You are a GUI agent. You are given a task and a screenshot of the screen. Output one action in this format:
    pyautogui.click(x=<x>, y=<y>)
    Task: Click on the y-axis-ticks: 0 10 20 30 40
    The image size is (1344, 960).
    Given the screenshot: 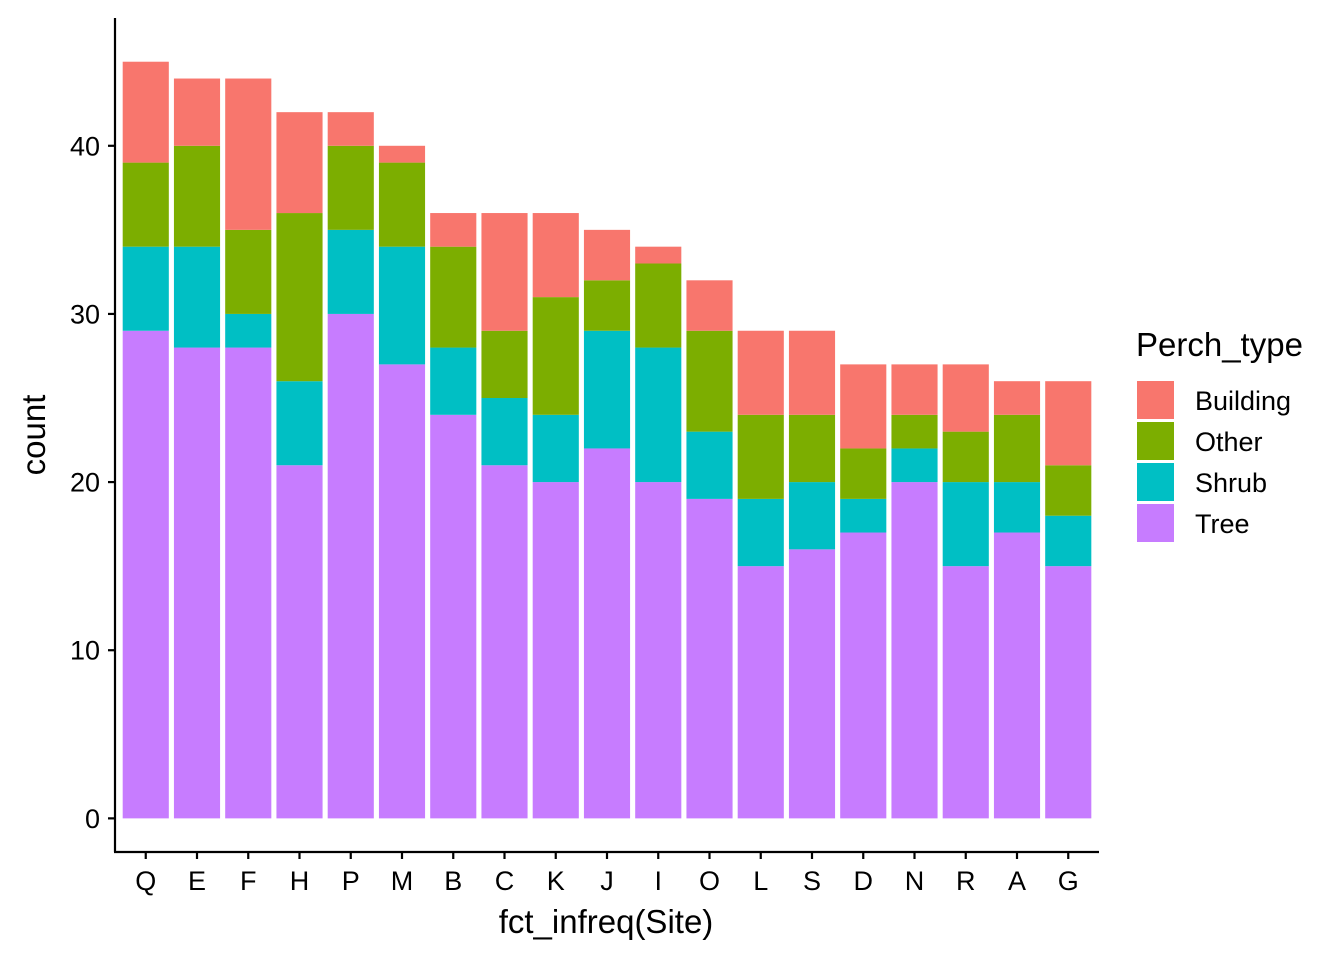 What is the action you would take?
    pyautogui.click(x=92, y=482)
    